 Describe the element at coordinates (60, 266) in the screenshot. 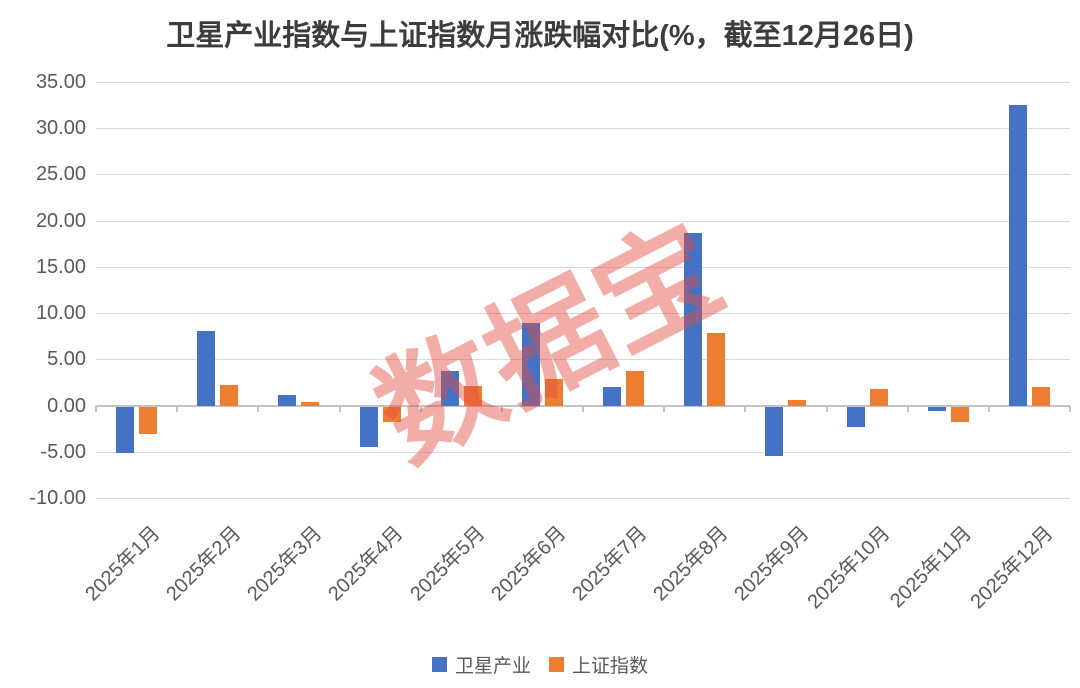

I see `y-axis-tick-label: 15.00` at that location.